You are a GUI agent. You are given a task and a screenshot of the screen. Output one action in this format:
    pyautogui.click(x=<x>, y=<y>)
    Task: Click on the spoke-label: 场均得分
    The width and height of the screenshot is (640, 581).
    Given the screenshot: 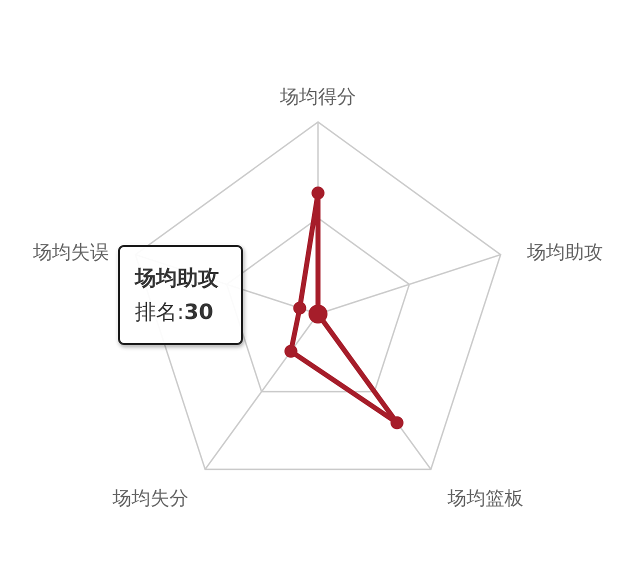 What is the action you would take?
    pyautogui.click(x=317, y=97)
    